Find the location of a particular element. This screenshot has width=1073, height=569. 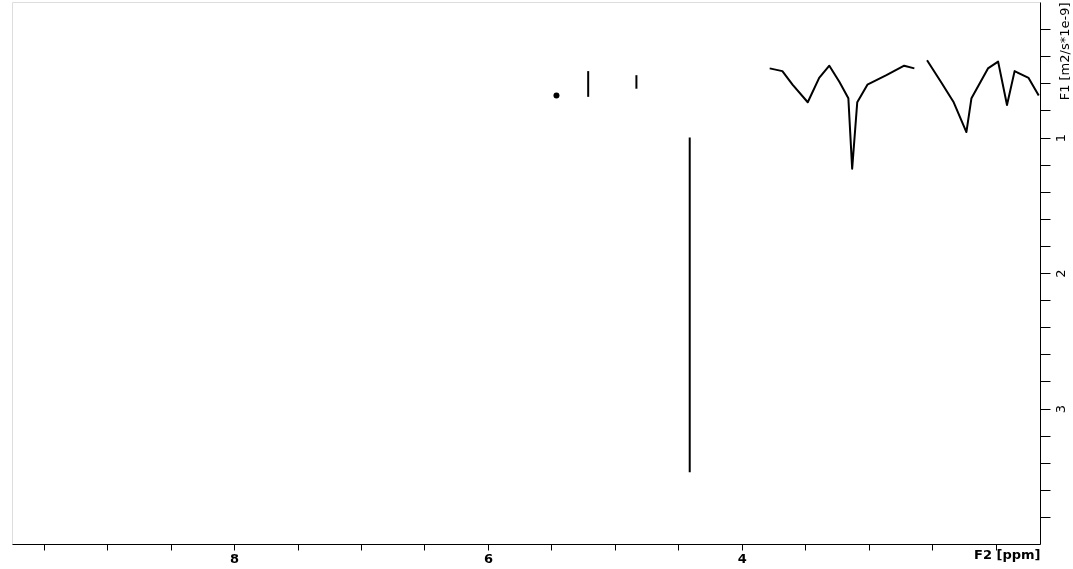

y-tick-label: 2 is located at coordinates (1060, 273).